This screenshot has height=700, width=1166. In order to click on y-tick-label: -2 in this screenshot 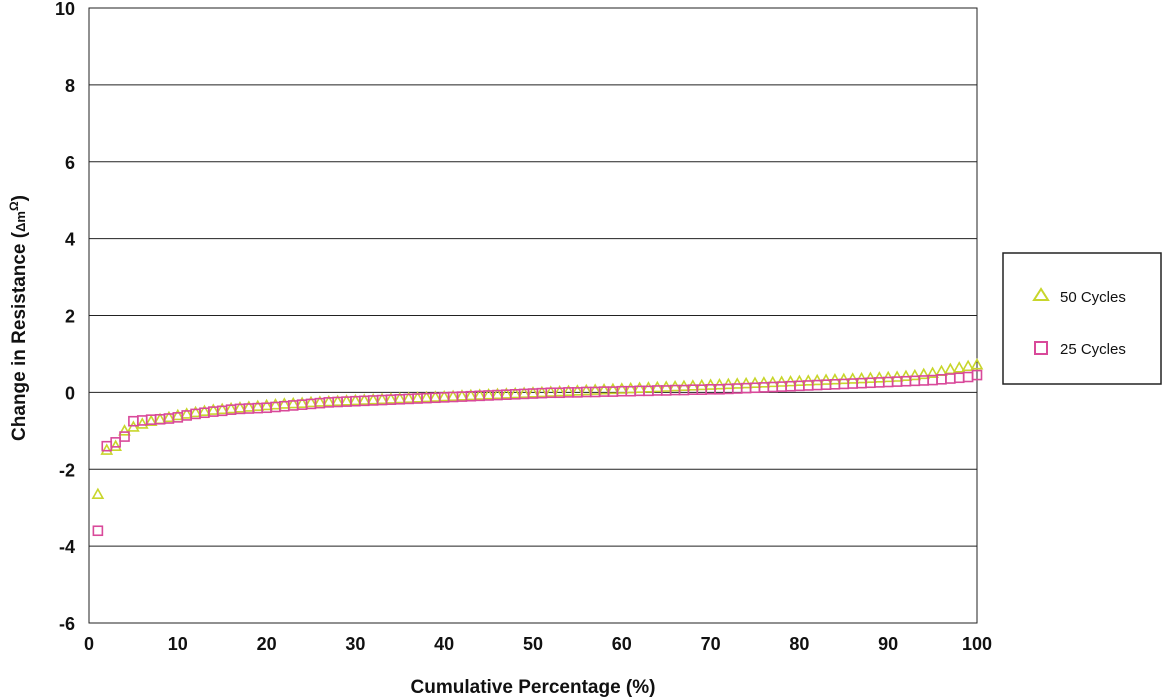, I will do `click(67, 470)`.